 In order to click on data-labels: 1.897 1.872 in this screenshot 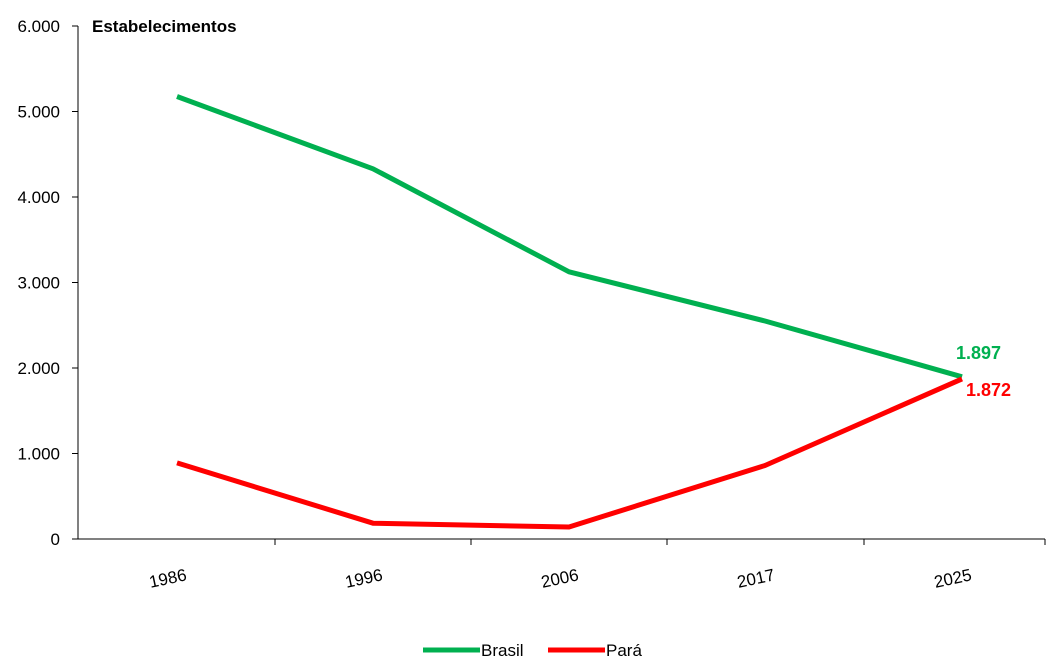, I will do `click(983, 371)`.